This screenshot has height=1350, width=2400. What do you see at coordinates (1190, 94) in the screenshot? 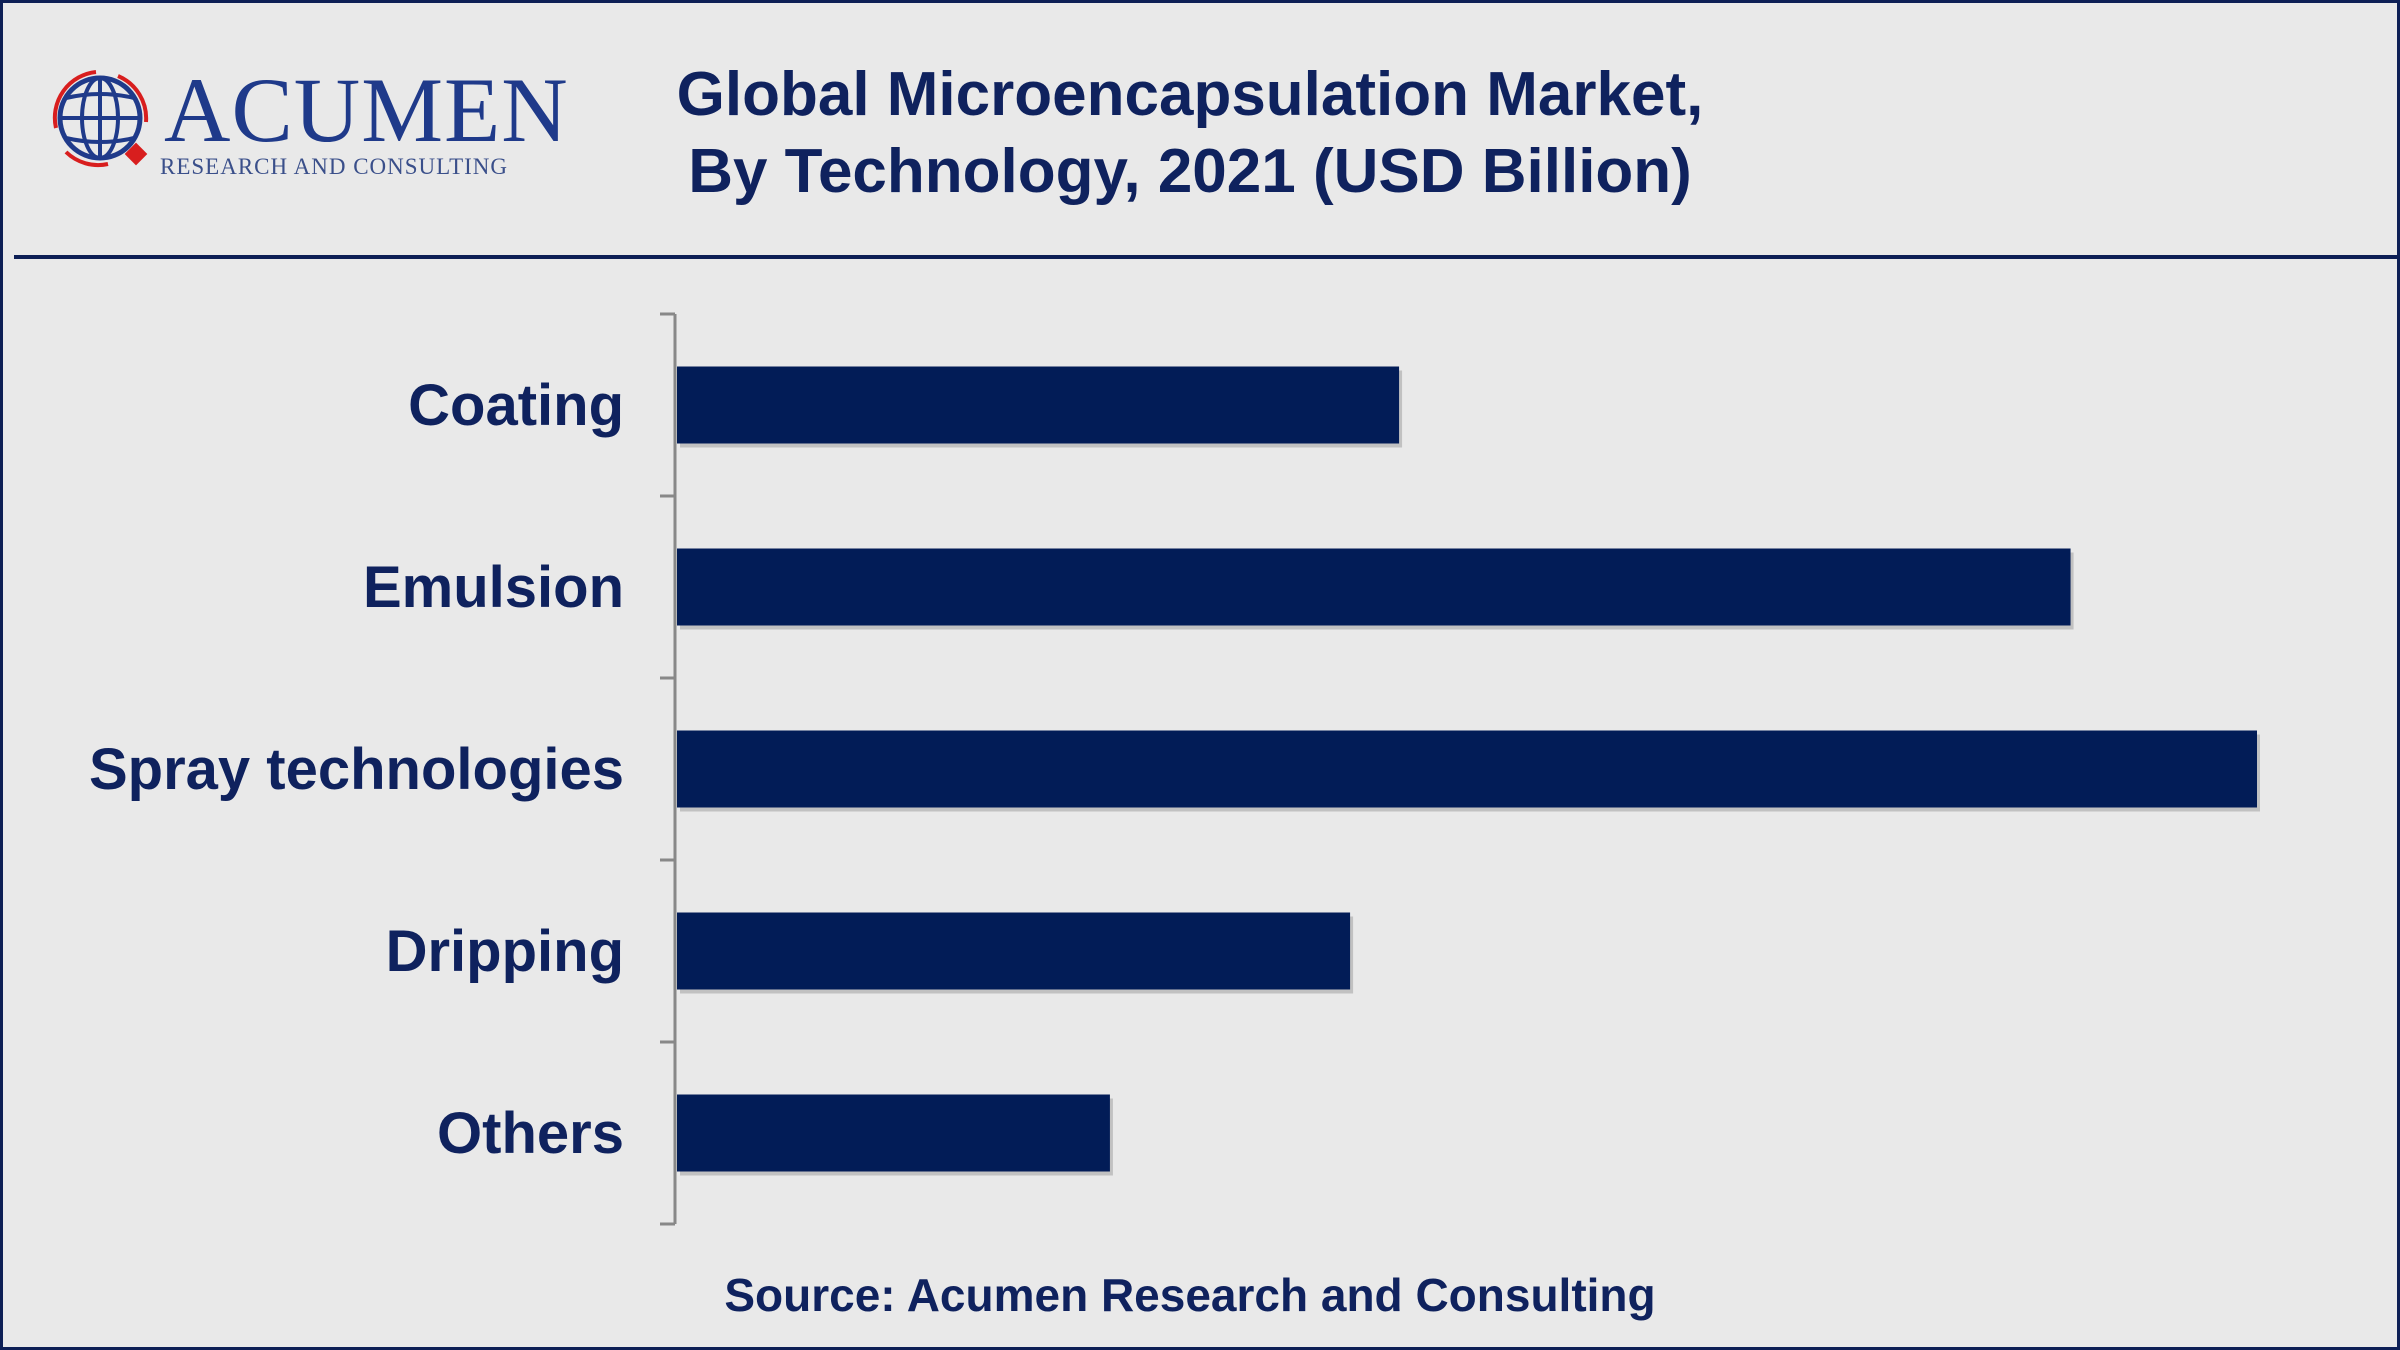
I see `title-line-1: Global Microencapsulation Market,` at bounding box center [1190, 94].